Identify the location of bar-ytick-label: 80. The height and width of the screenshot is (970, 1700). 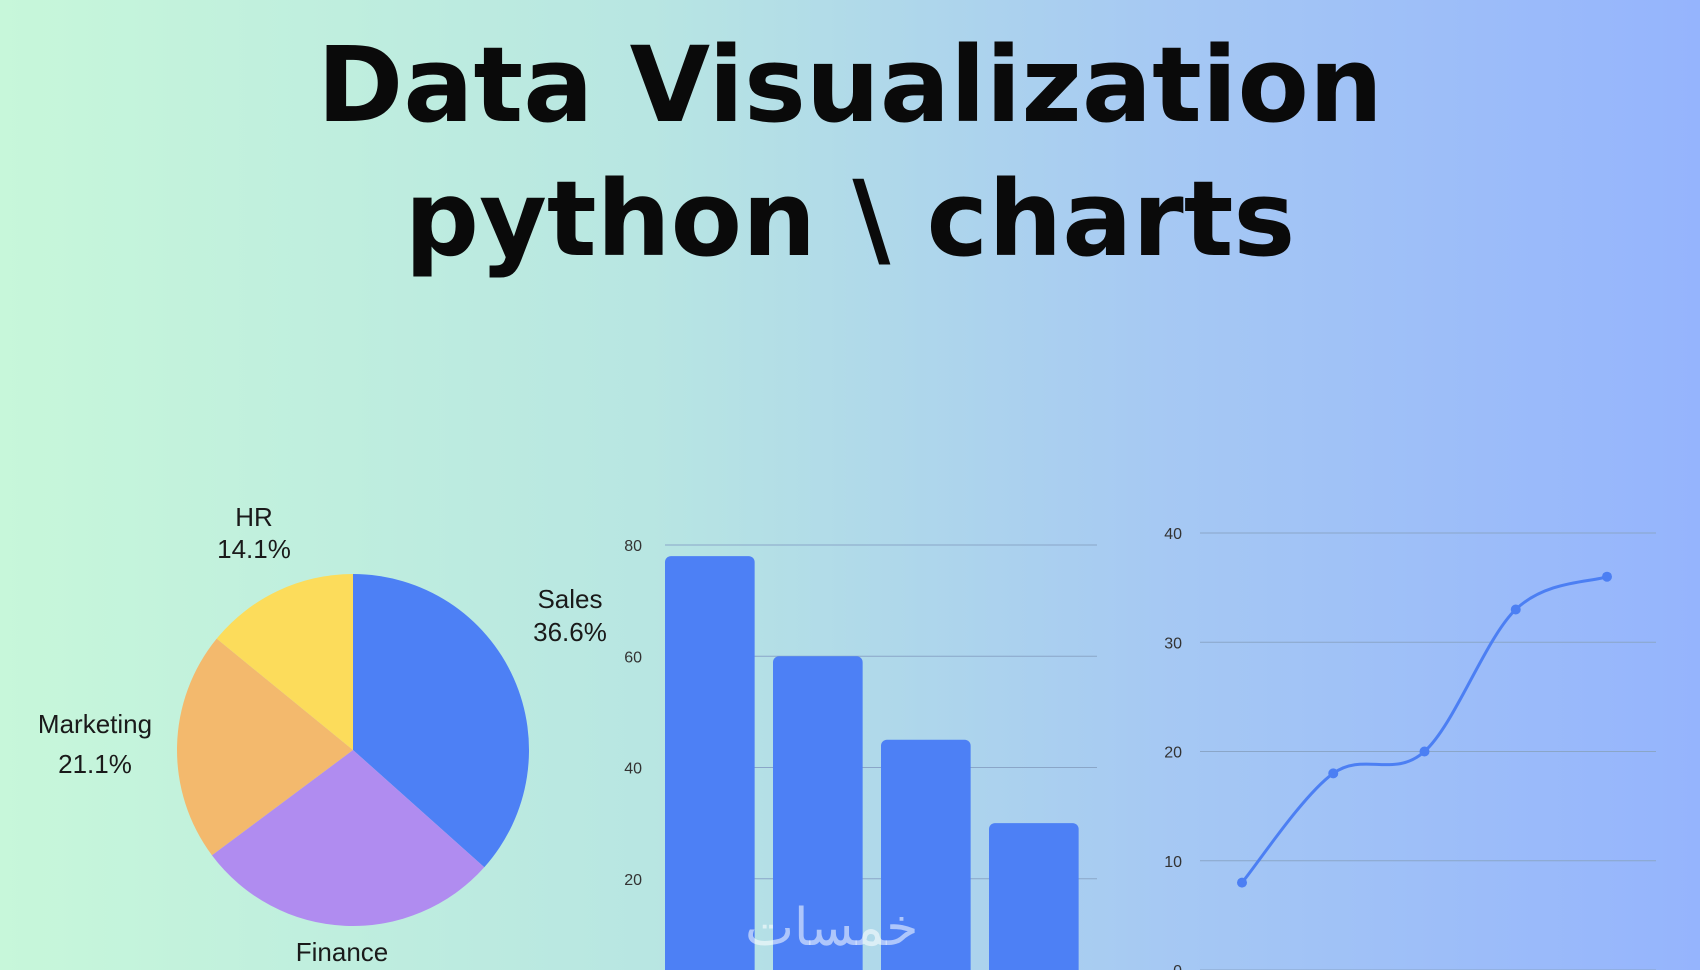
(633, 546).